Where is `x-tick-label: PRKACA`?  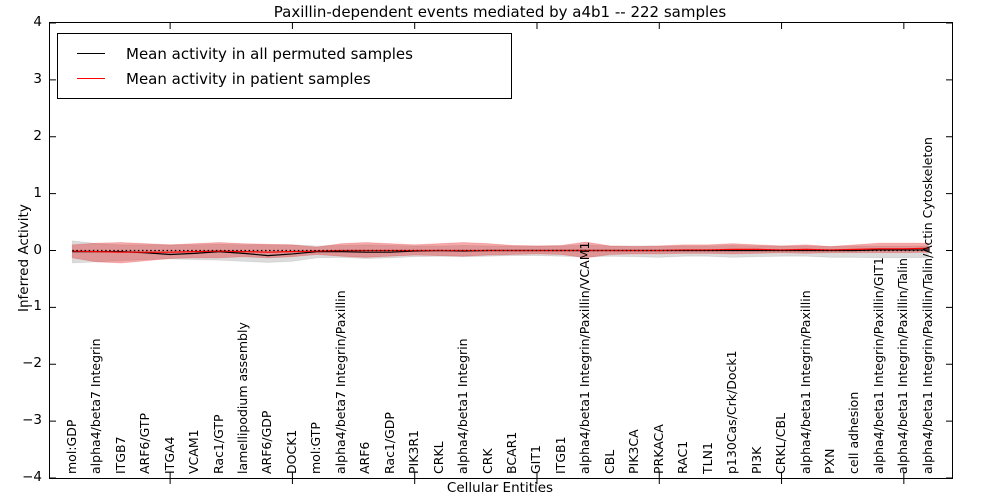
x-tick-label: PRKACA is located at coordinates (658, 449).